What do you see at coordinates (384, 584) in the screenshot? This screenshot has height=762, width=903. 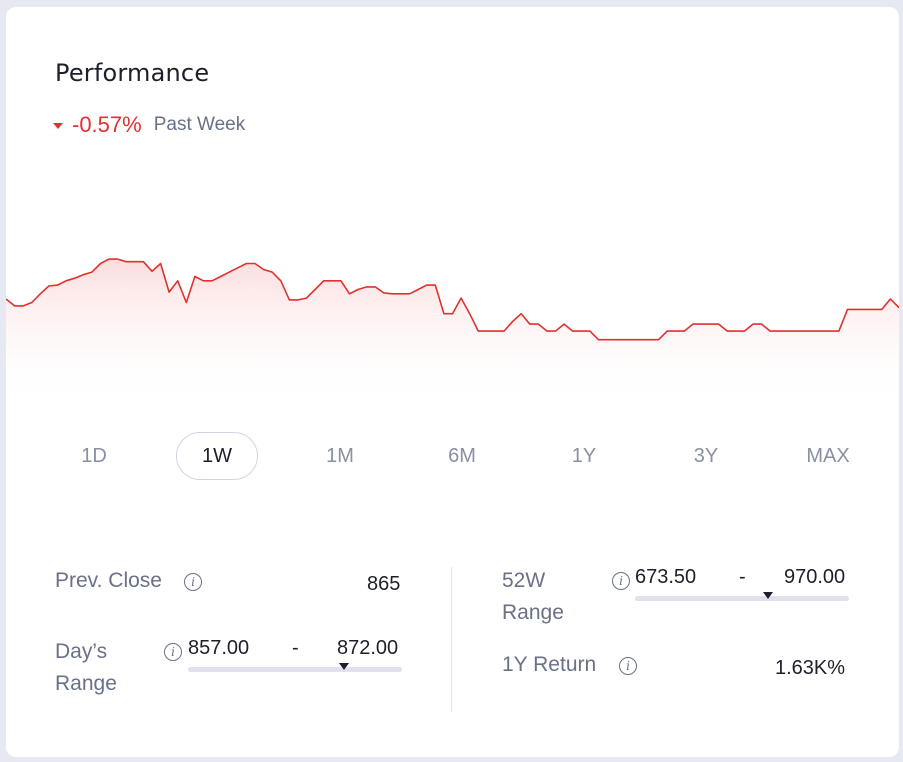 I see `prev-close-value: 865` at bounding box center [384, 584].